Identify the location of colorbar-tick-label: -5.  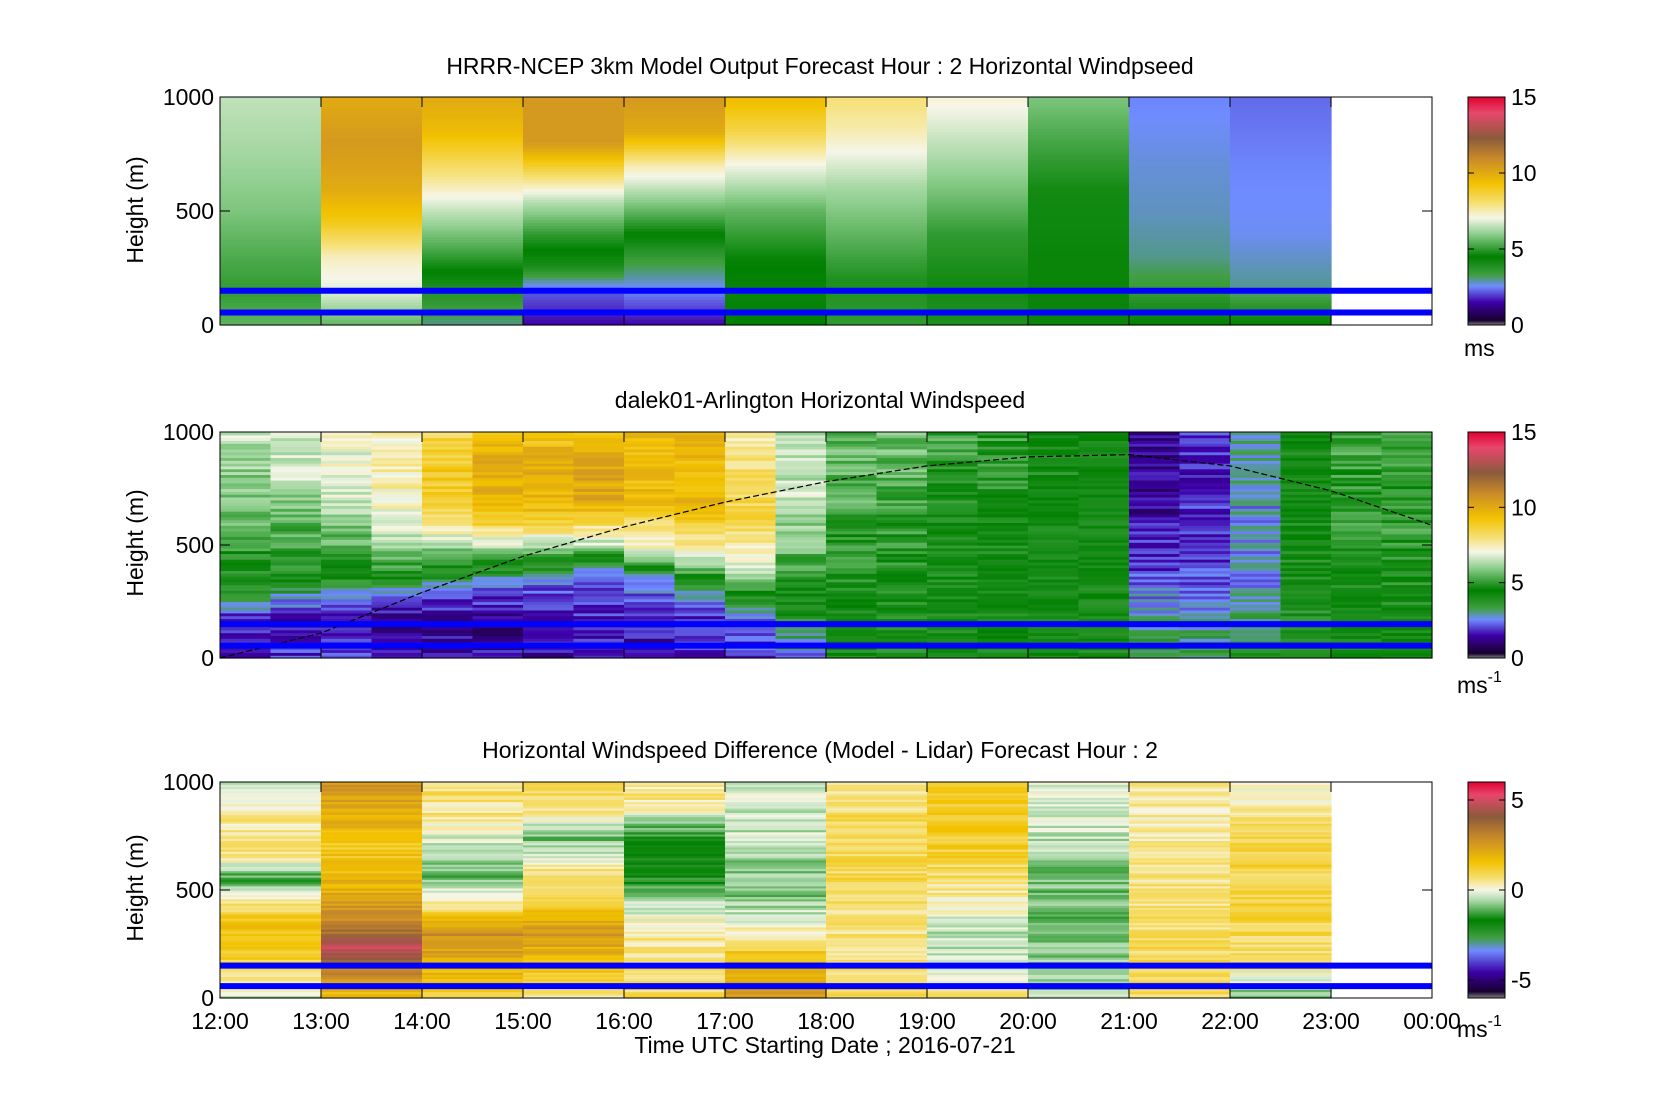
(1521, 980).